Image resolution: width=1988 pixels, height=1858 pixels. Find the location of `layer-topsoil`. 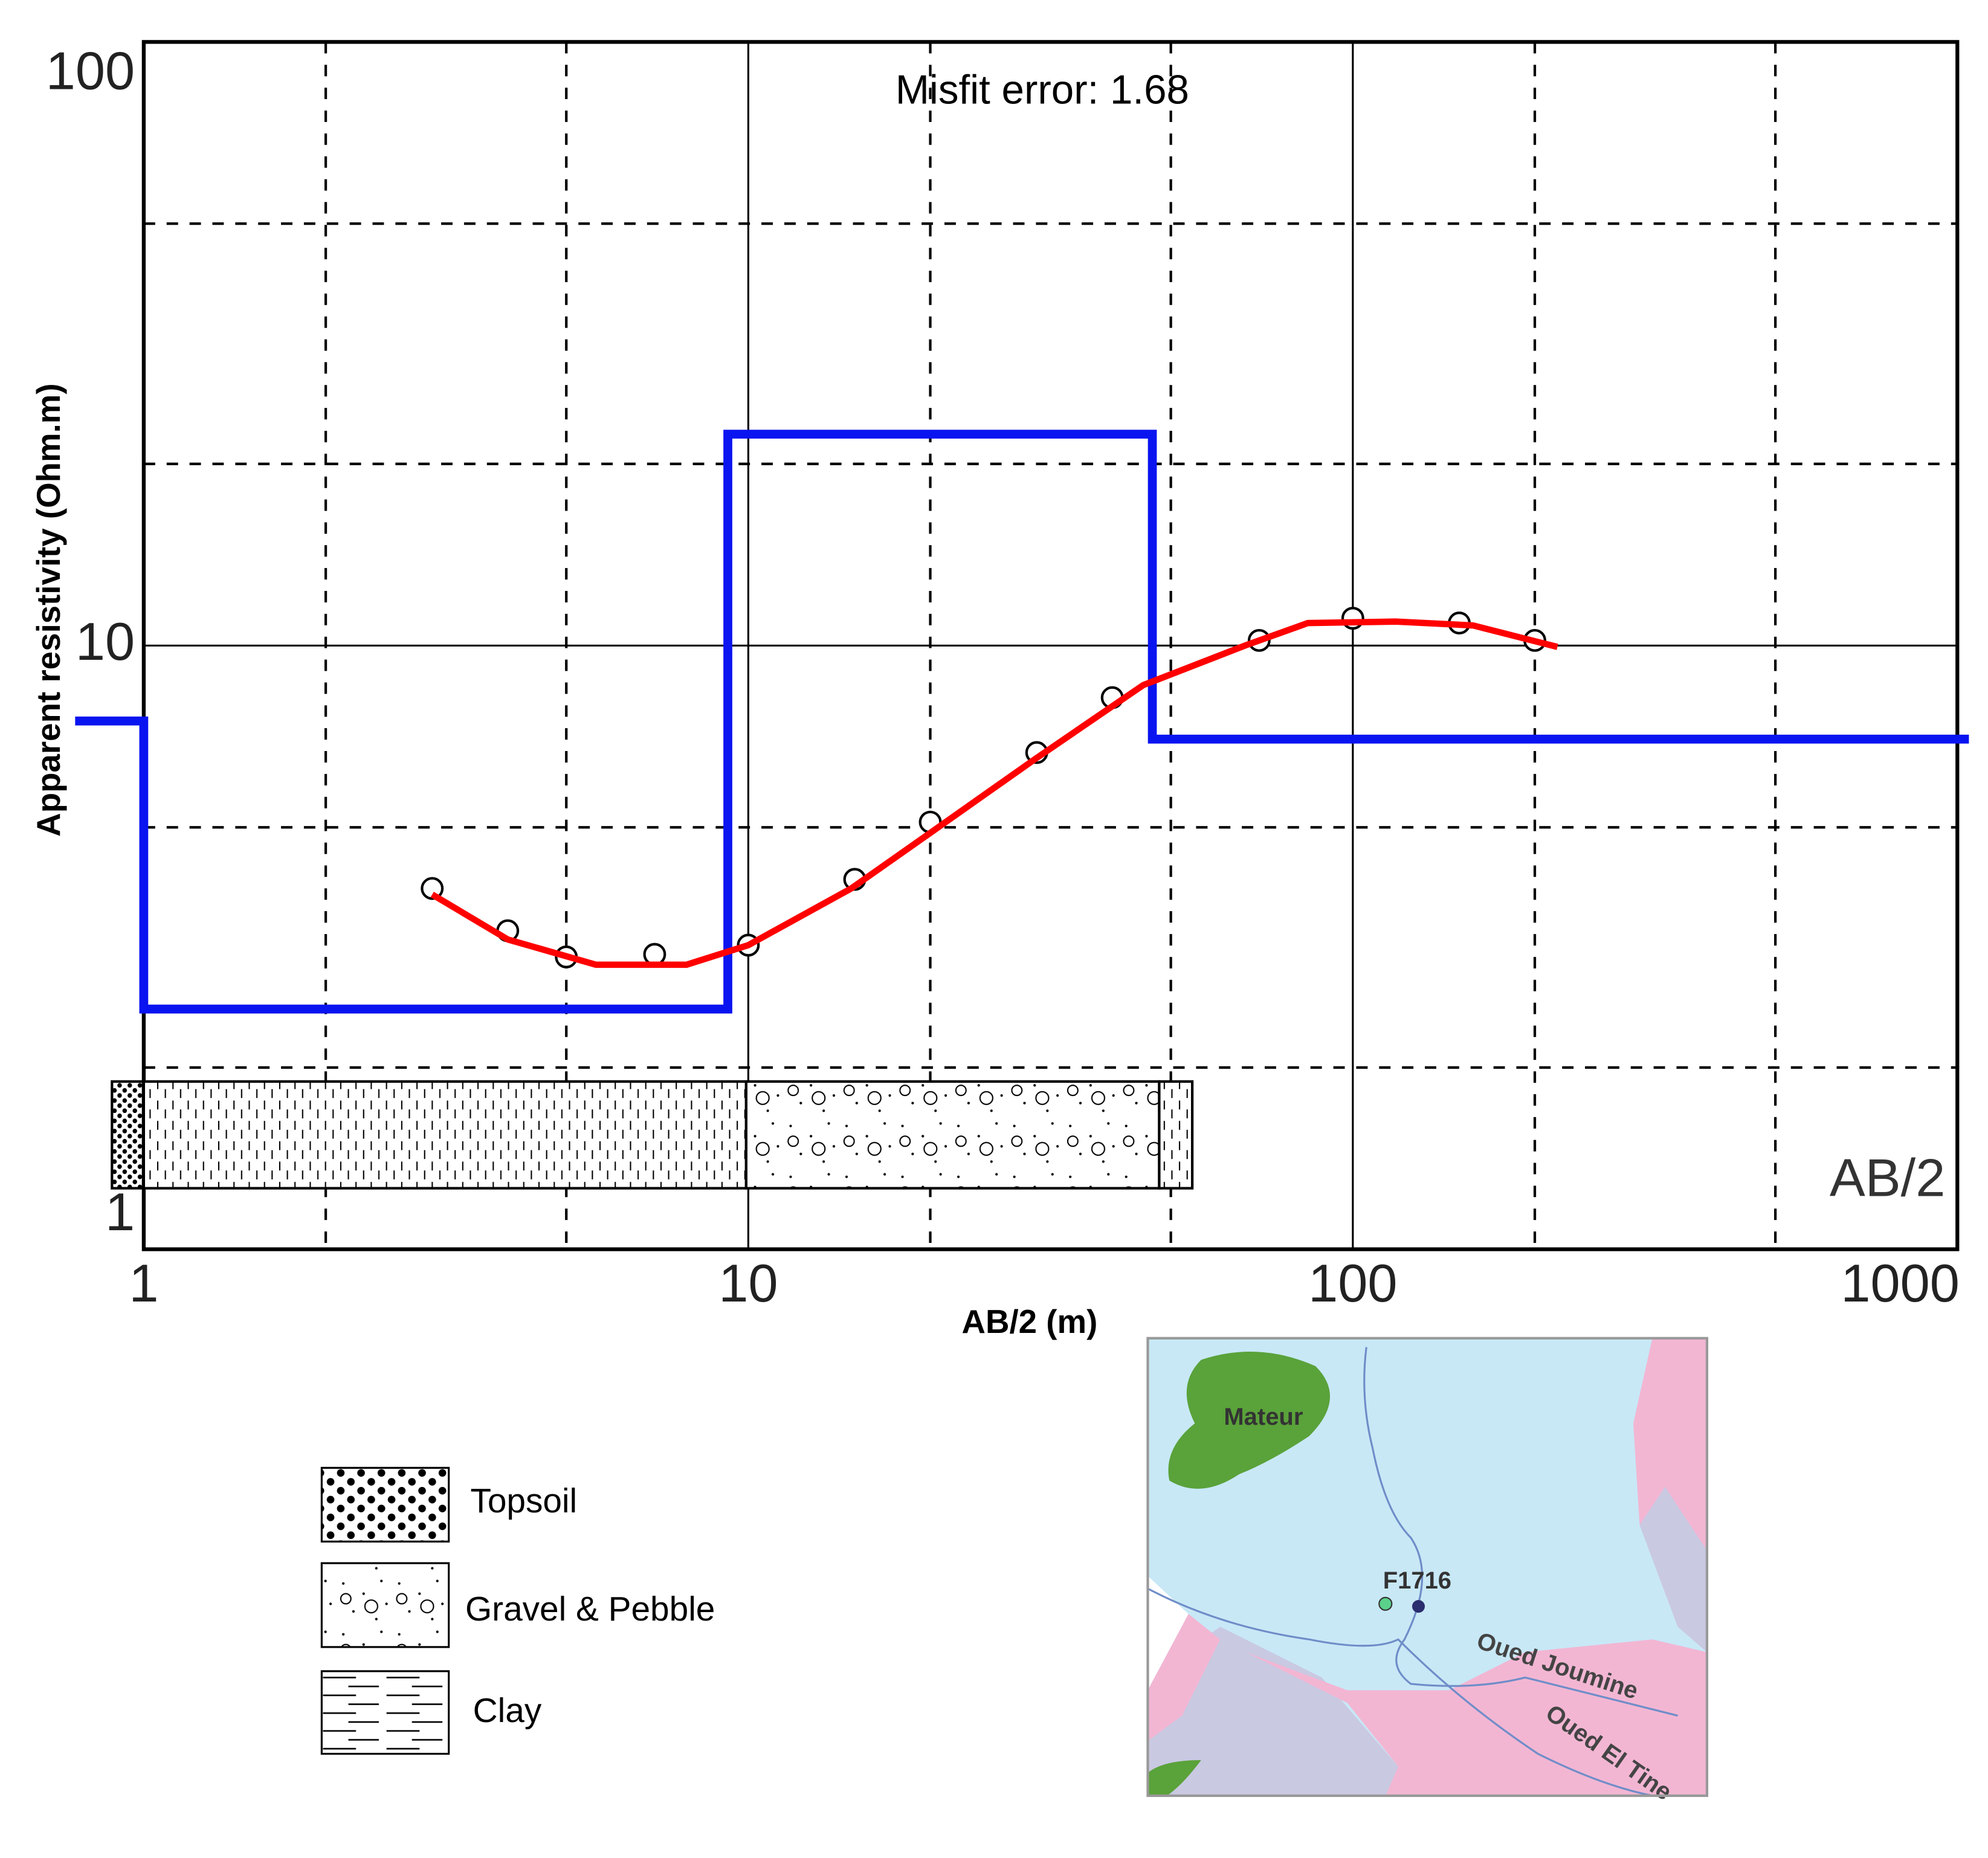

layer-topsoil is located at coordinates (128, 1135).